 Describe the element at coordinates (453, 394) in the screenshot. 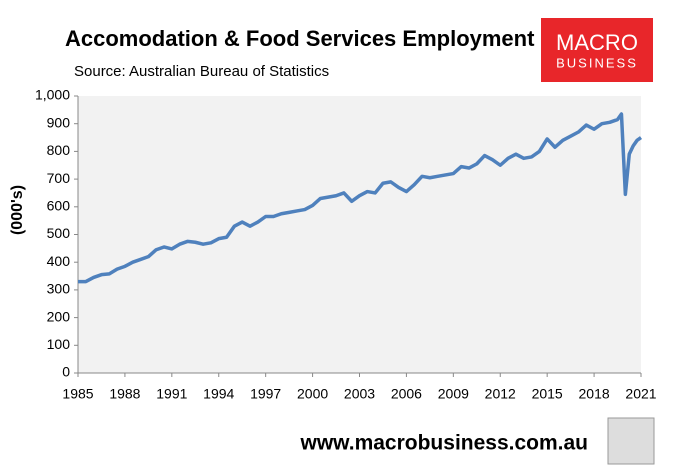

I see `x-tick-label: 2009` at that location.